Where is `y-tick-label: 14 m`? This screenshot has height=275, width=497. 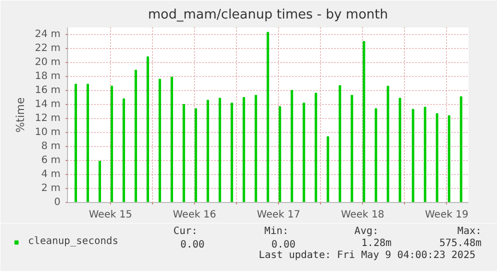 y-tick-label: 14 m is located at coordinates (47, 104).